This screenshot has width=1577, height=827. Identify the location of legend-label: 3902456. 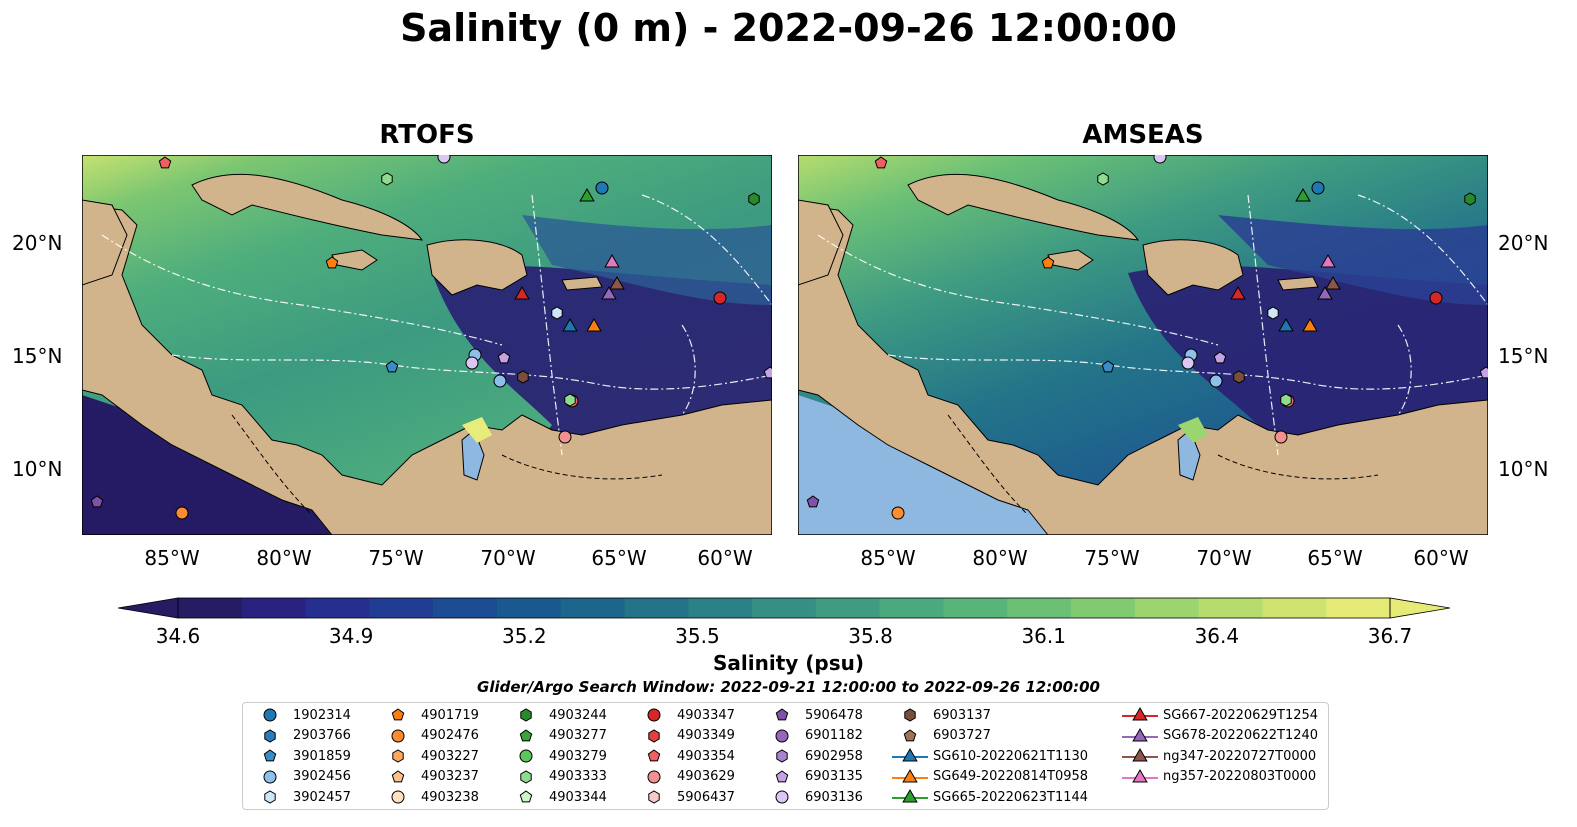
(322, 776).